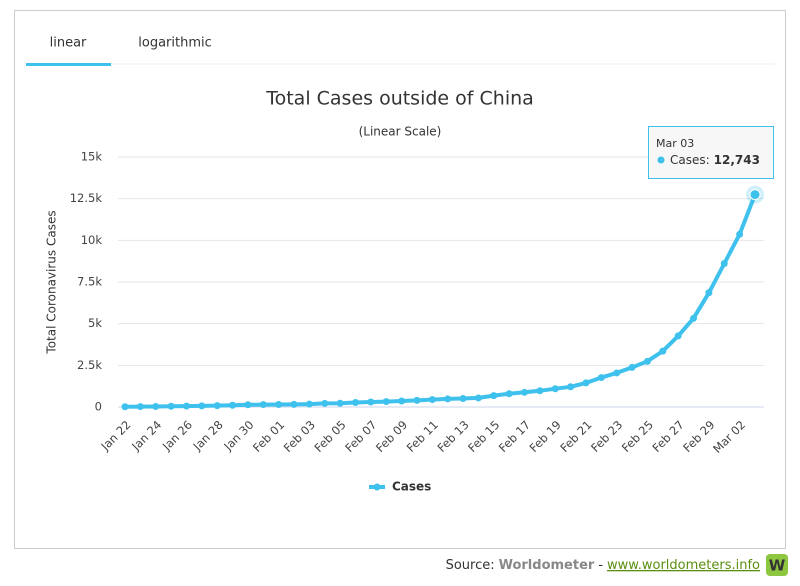  I want to click on tab: linear, so click(68, 43).